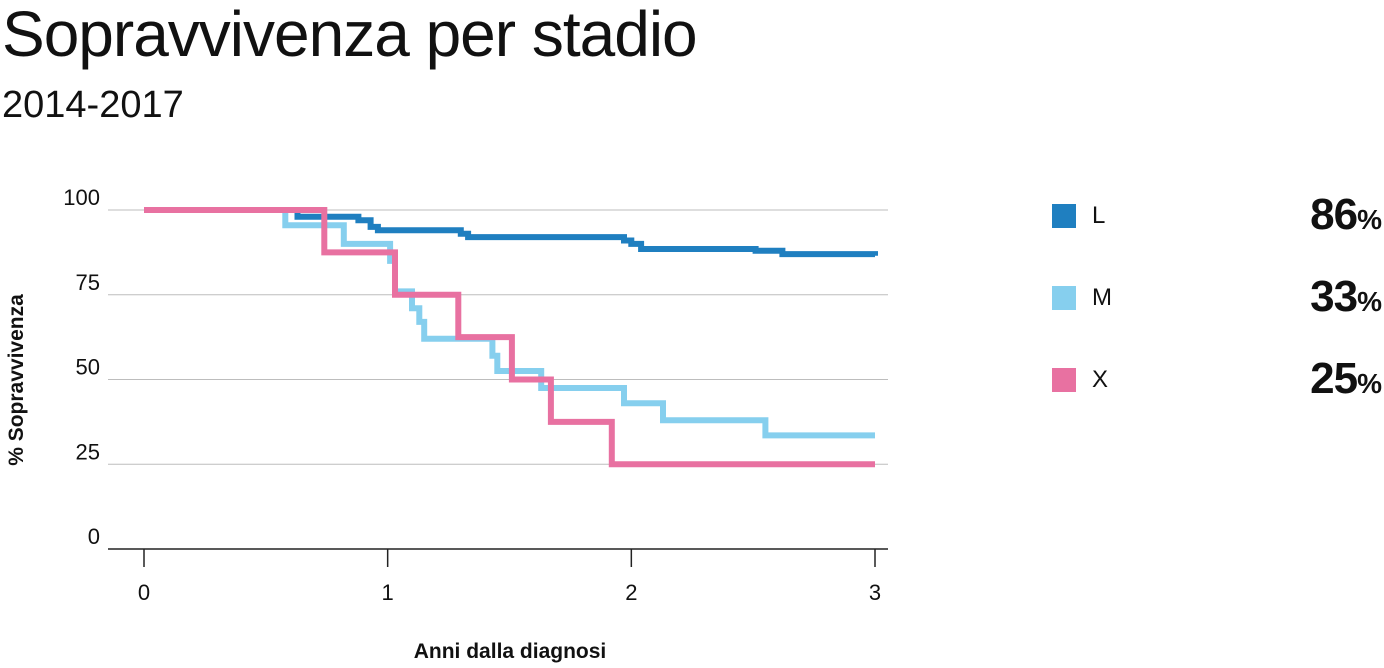 This screenshot has height=668, width=1384. I want to click on y-tick-label: 100, so click(81, 197).